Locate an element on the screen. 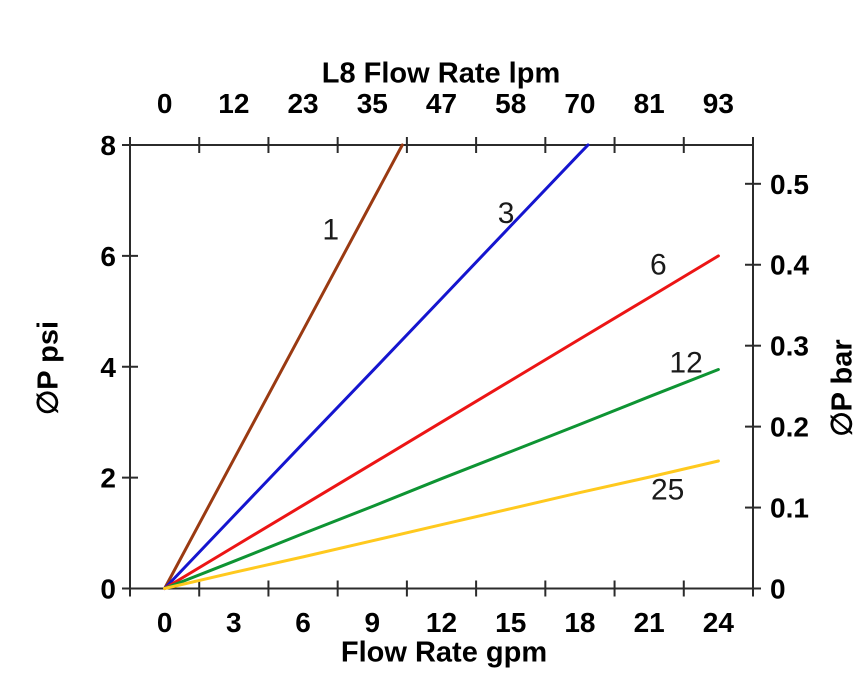  right-tick-label: 0.4 is located at coordinates (789, 265).